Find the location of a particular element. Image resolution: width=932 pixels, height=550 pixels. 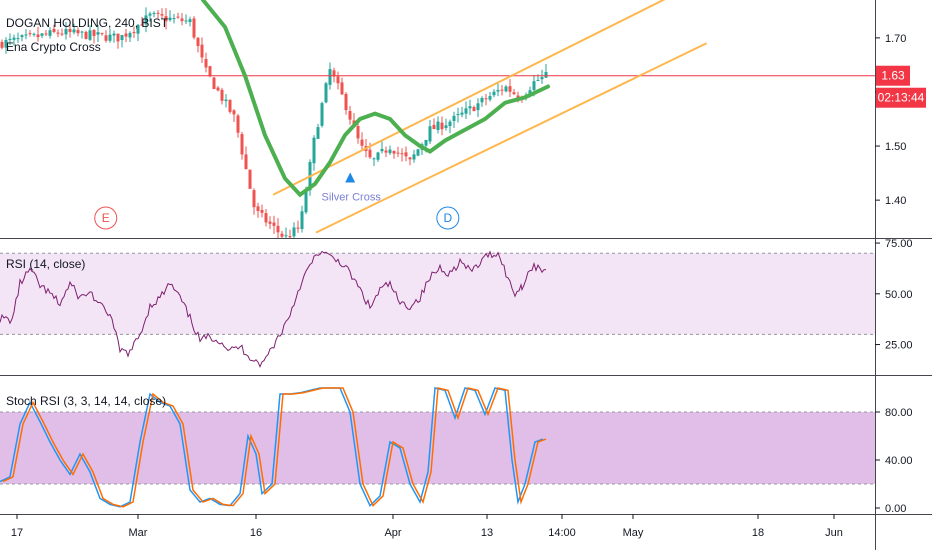

rsi-title: RSI (14, close) is located at coordinates (45, 264).